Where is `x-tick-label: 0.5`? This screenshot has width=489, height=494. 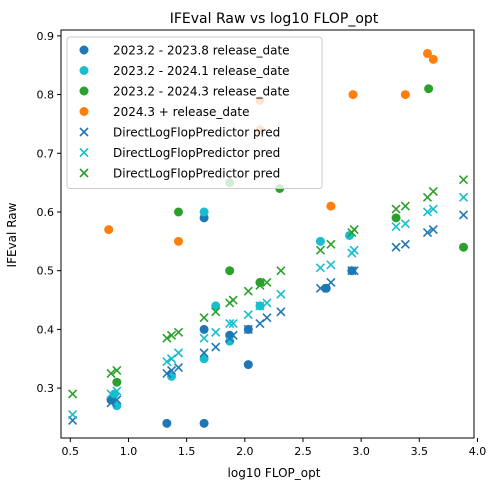
x-tick-label: 0.5 is located at coordinates (71, 451).